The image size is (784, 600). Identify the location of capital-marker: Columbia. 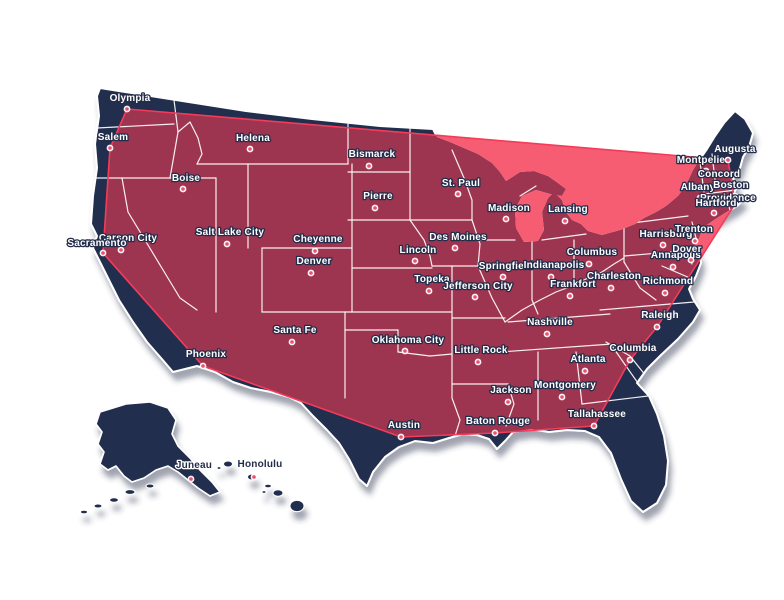
(633, 353).